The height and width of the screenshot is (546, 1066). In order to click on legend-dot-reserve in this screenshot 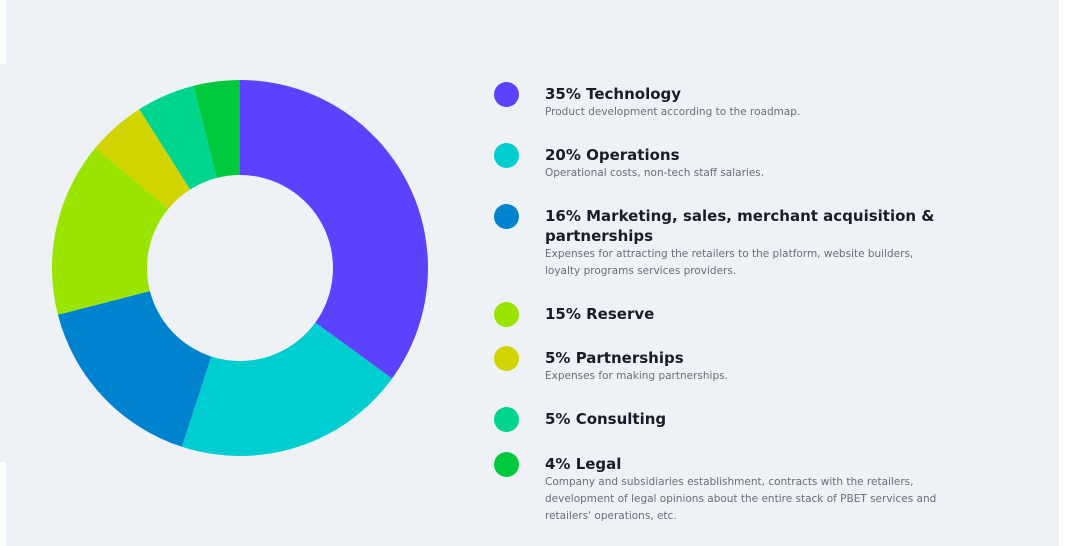, I will do `click(506, 314)`.